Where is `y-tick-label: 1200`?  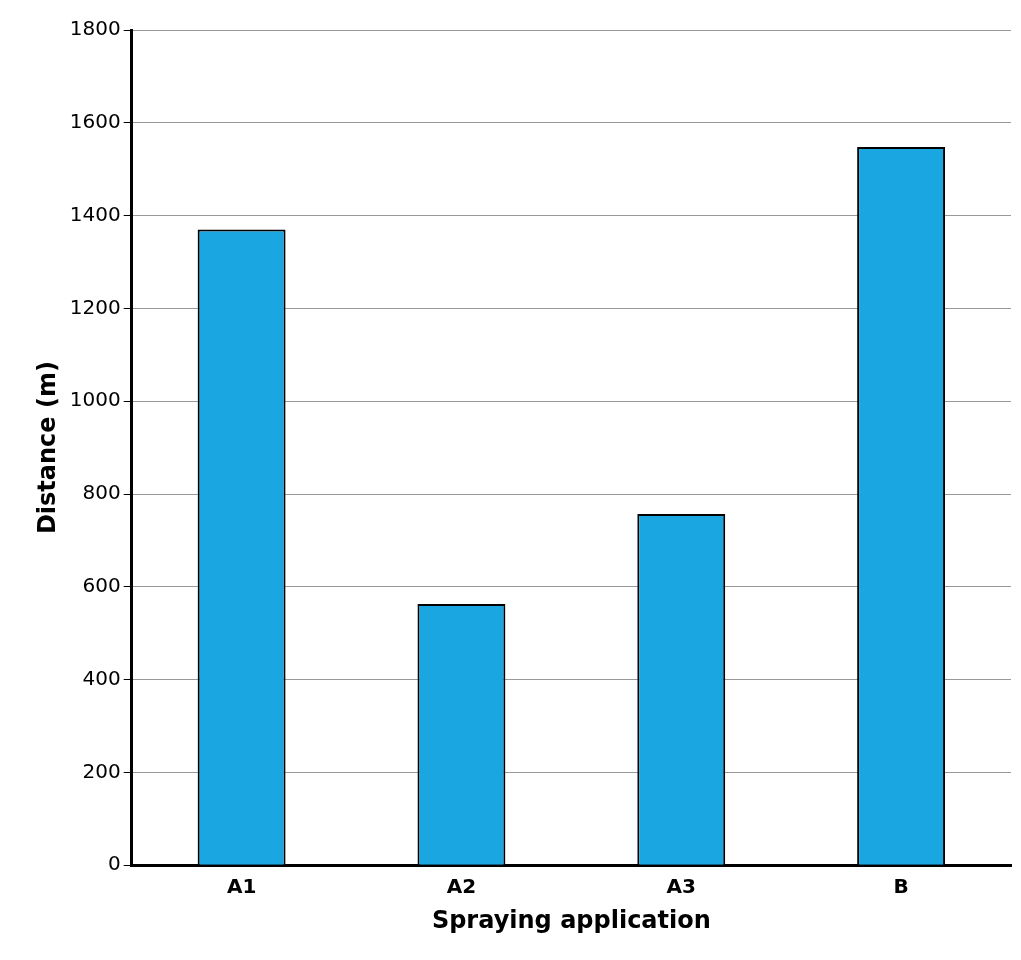
y-tick-label: 1200 is located at coordinates (95, 306).